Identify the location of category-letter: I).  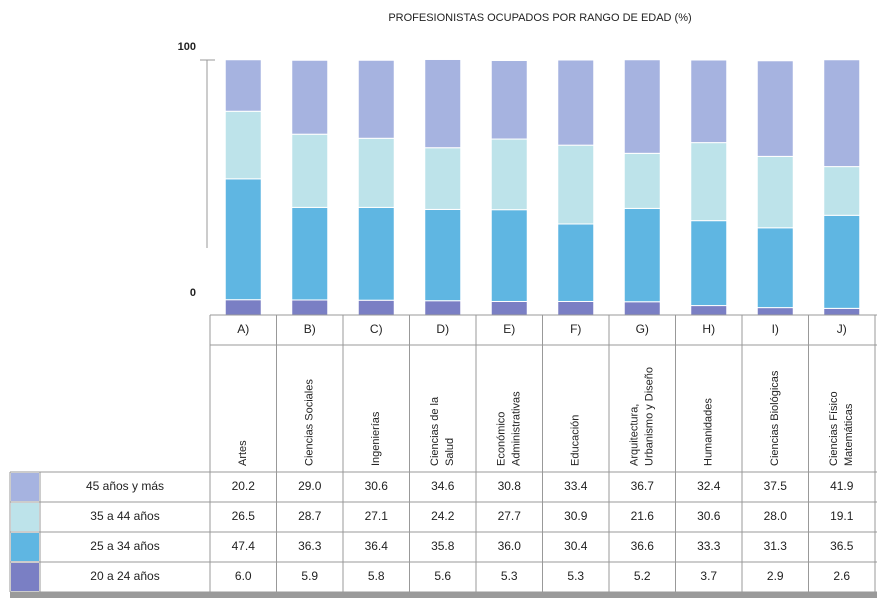
(775, 329).